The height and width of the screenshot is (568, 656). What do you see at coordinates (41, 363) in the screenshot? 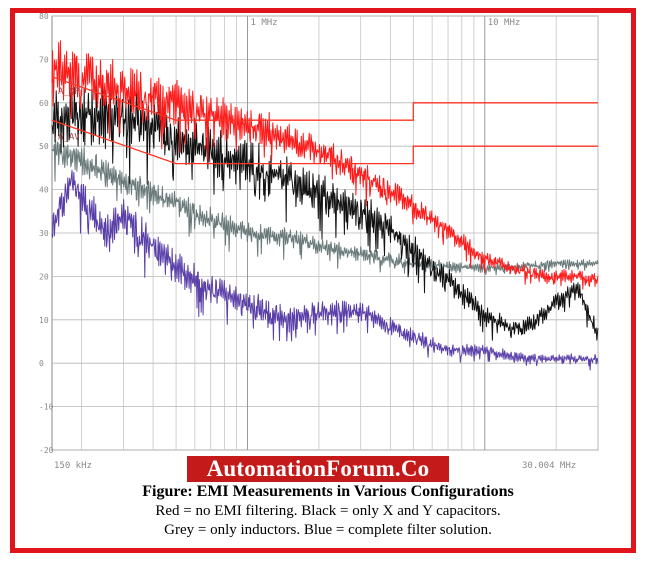
I see `y-tick-label: 0` at bounding box center [41, 363].